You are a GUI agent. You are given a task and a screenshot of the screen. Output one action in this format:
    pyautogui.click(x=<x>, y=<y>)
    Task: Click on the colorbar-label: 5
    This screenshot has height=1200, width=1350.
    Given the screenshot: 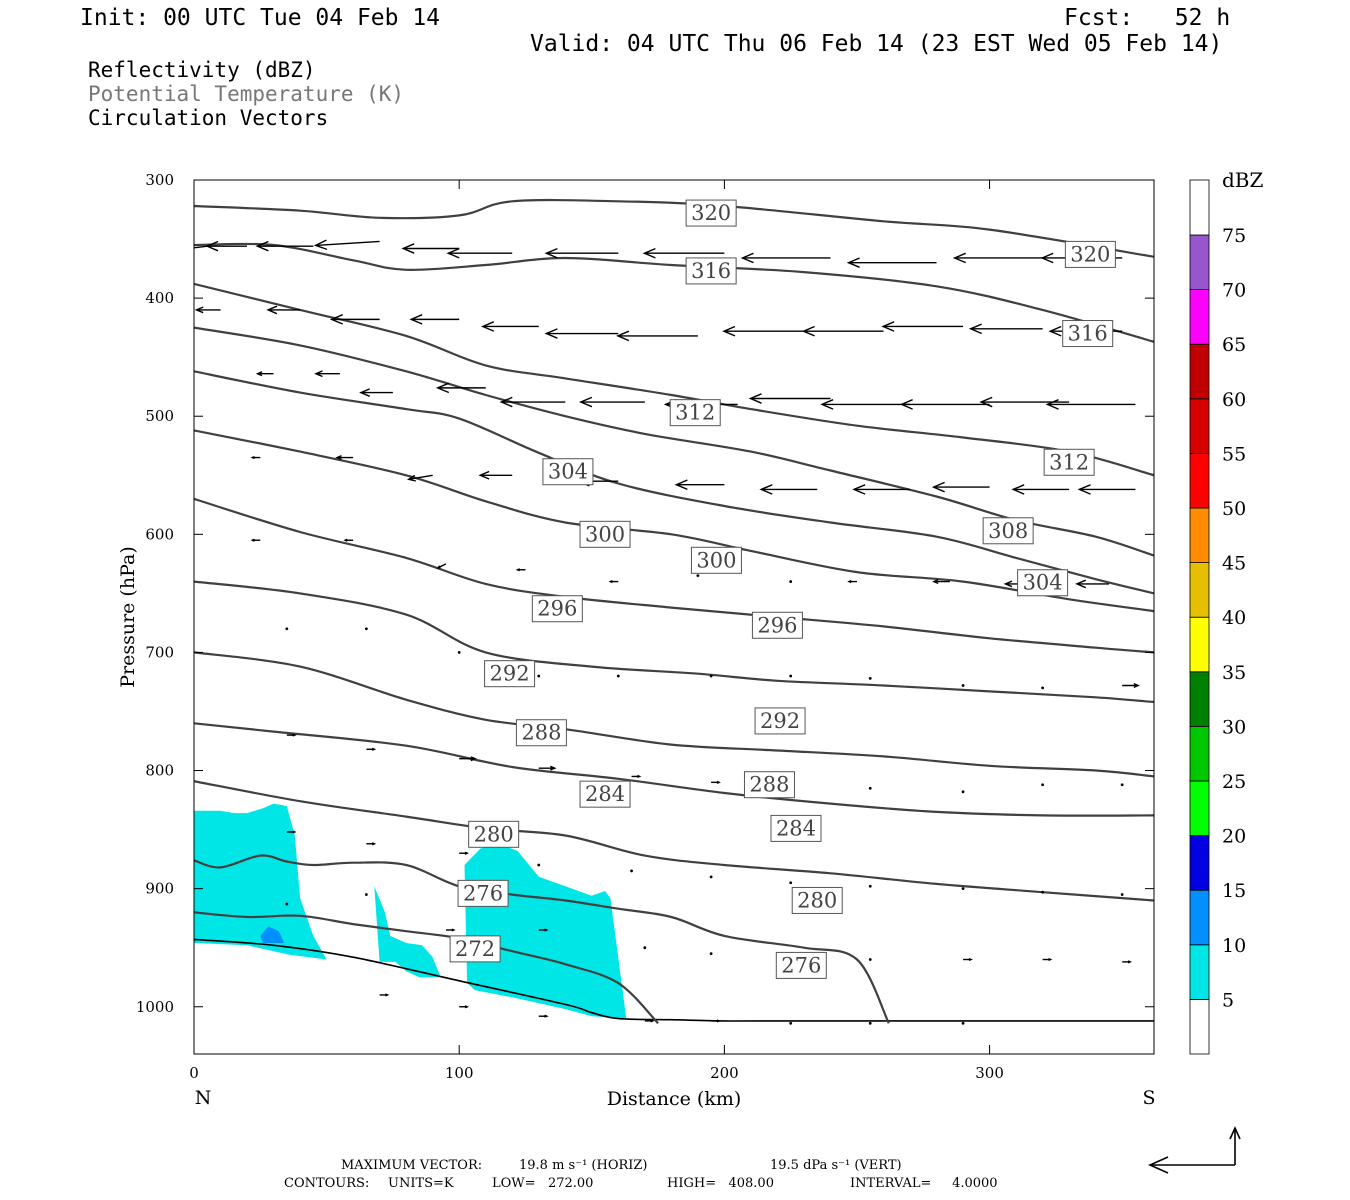 What is the action you would take?
    pyautogui.click(x=1228, y=1000)
    